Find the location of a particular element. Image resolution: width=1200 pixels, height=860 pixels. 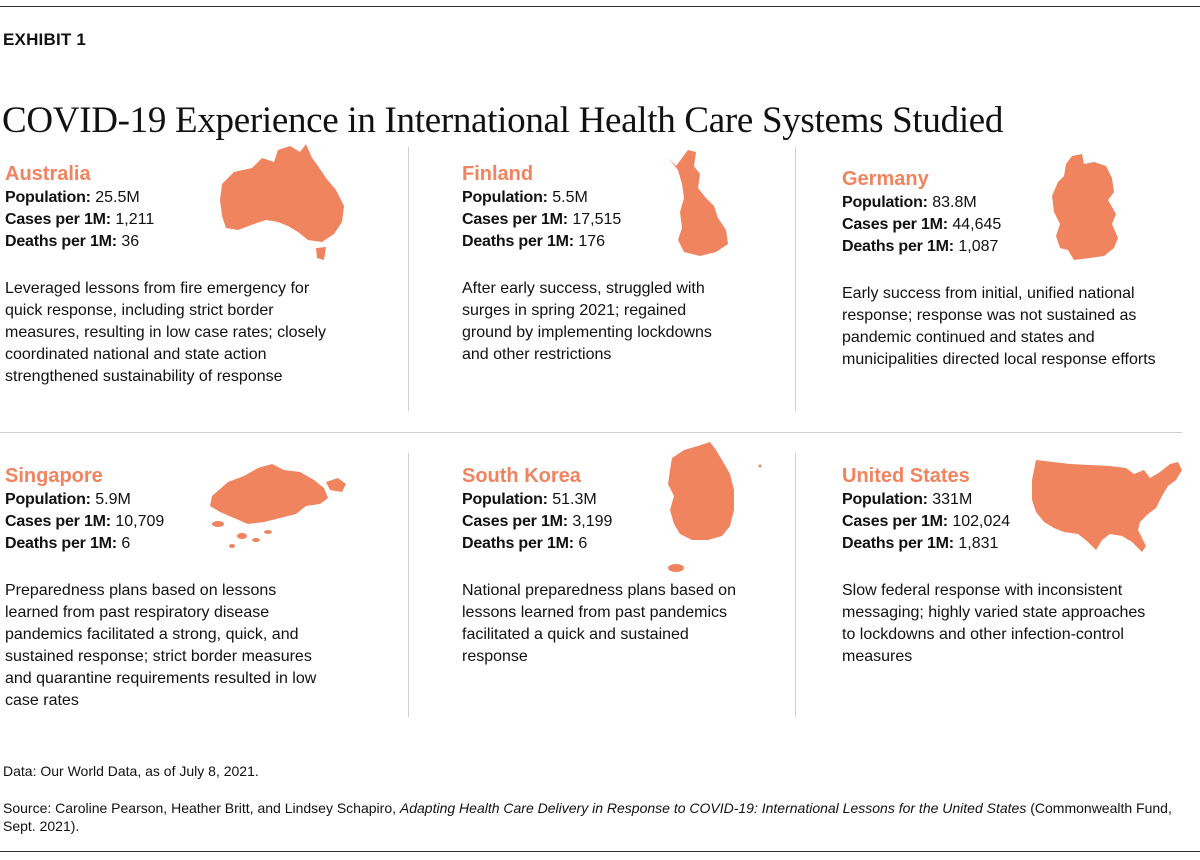

australia-map-icon is located at coordinates (282, 202).